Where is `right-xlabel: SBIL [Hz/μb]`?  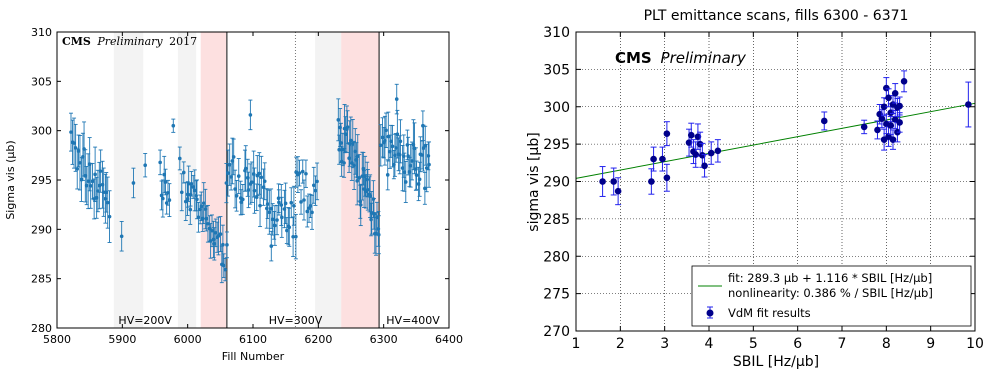
right-xlabel: SBIL [Hz/μb] is located at coordinates (776, 362).